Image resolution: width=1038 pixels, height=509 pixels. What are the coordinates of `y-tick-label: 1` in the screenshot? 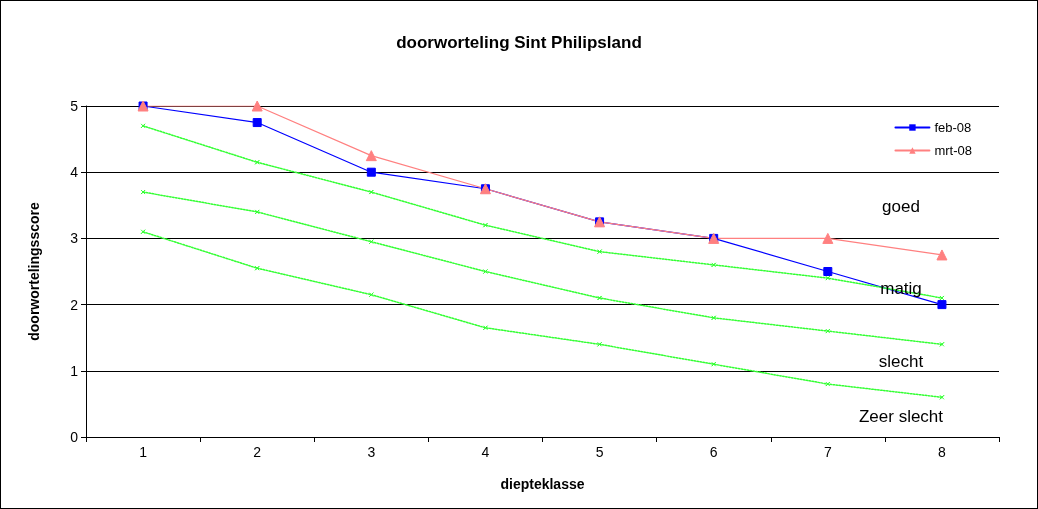 It's located at (74, 370).